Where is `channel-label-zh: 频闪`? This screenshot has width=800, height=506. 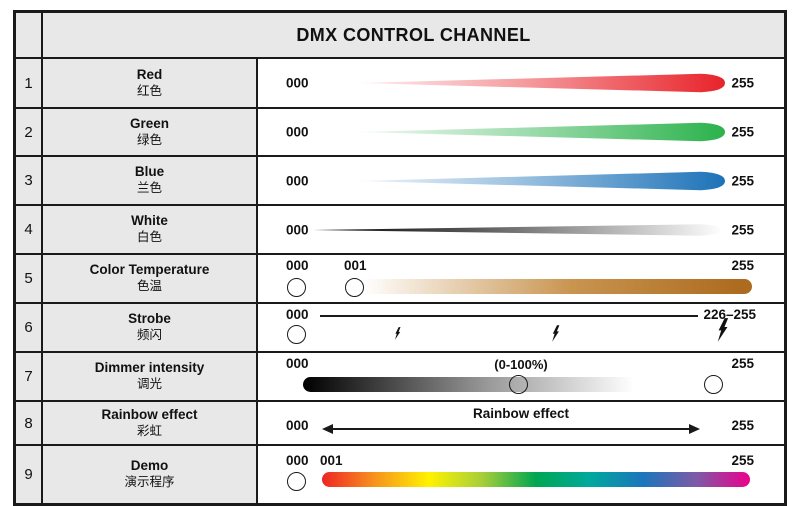
channel-label-zh: 频闪 is located at coordinates (149, 335).